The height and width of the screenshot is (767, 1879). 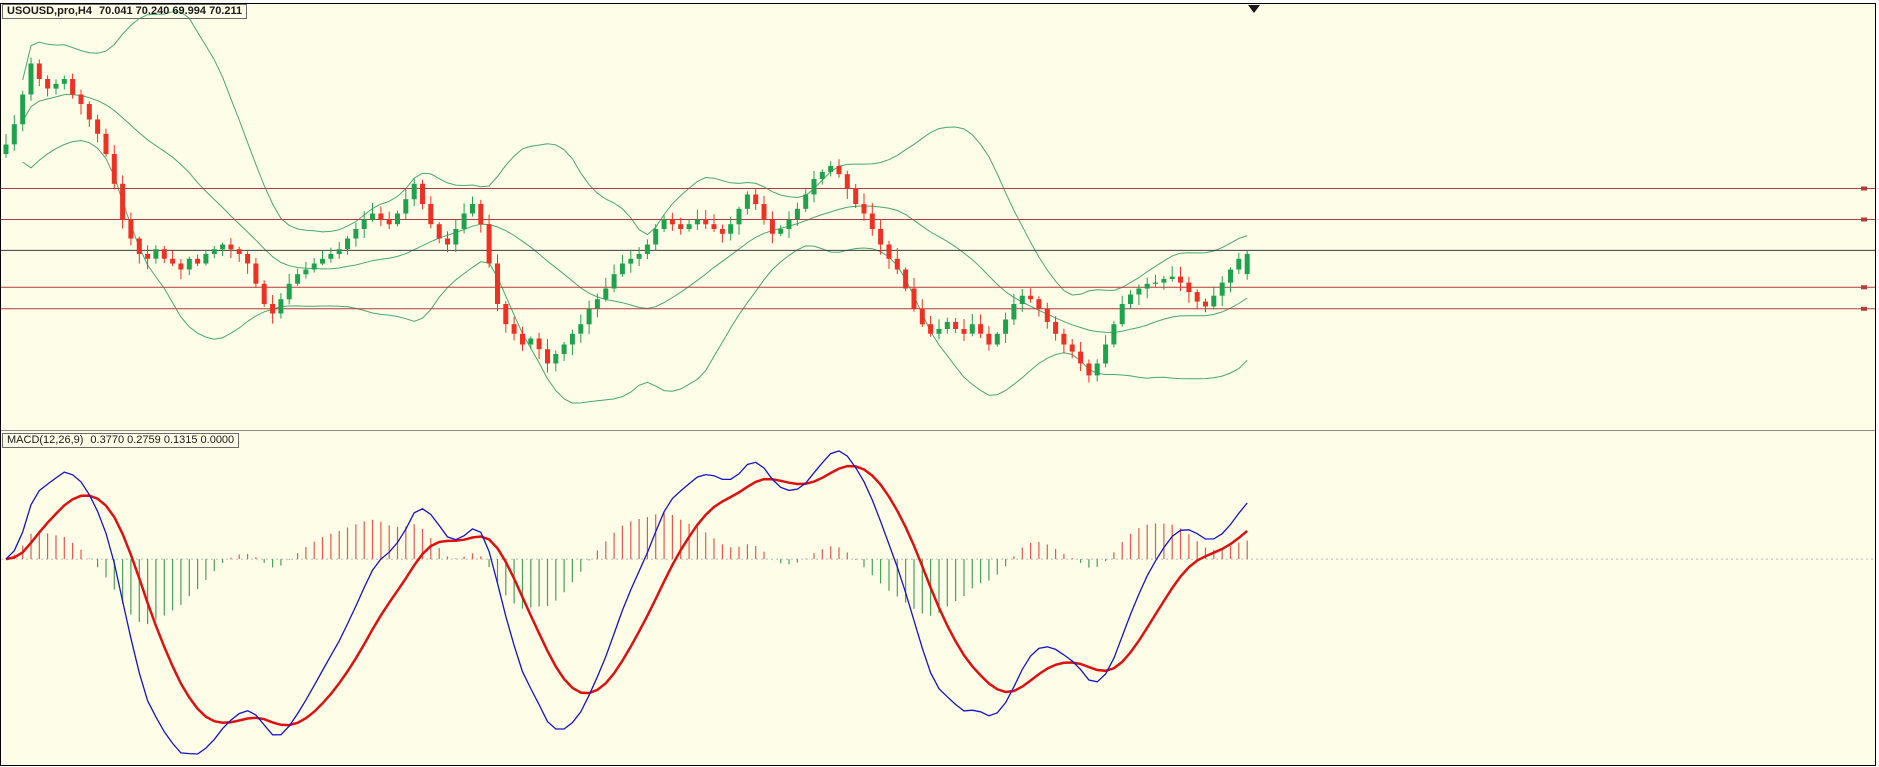 I want to click on macd-indicator-label: MACD(12,26,9) 0.3770 0.2759 0.1315 0.0000, so click(x=121, y=440).